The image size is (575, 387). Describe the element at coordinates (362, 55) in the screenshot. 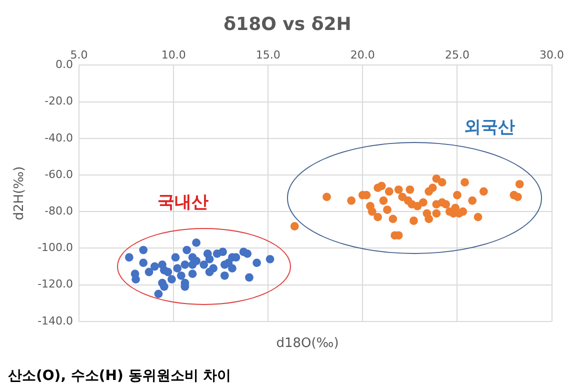

I see `x-tick-label: 20.0` at that location.